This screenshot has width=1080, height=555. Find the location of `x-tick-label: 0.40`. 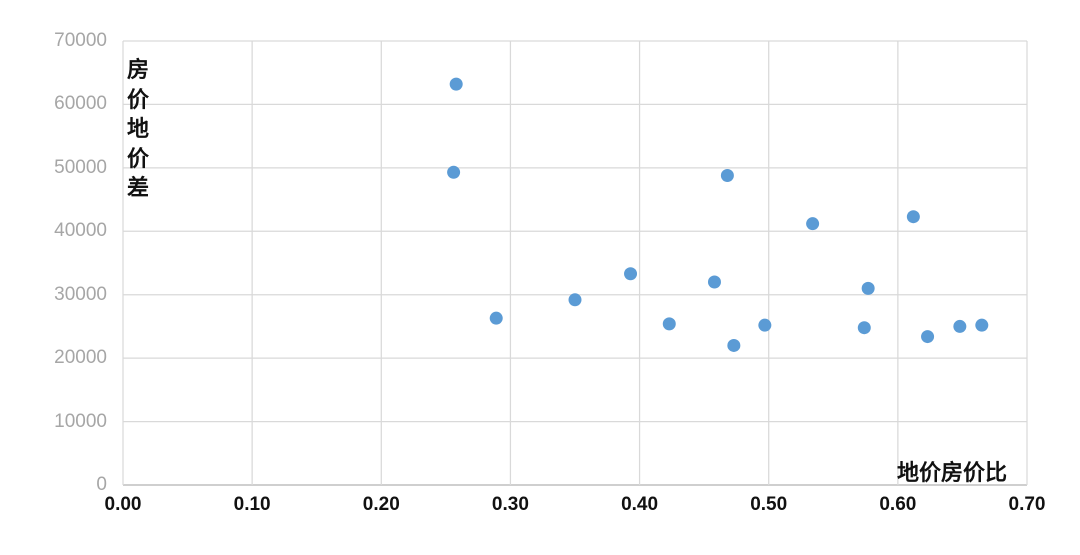

x-tick-label: 0.40 is located at coordinates (640, 504).